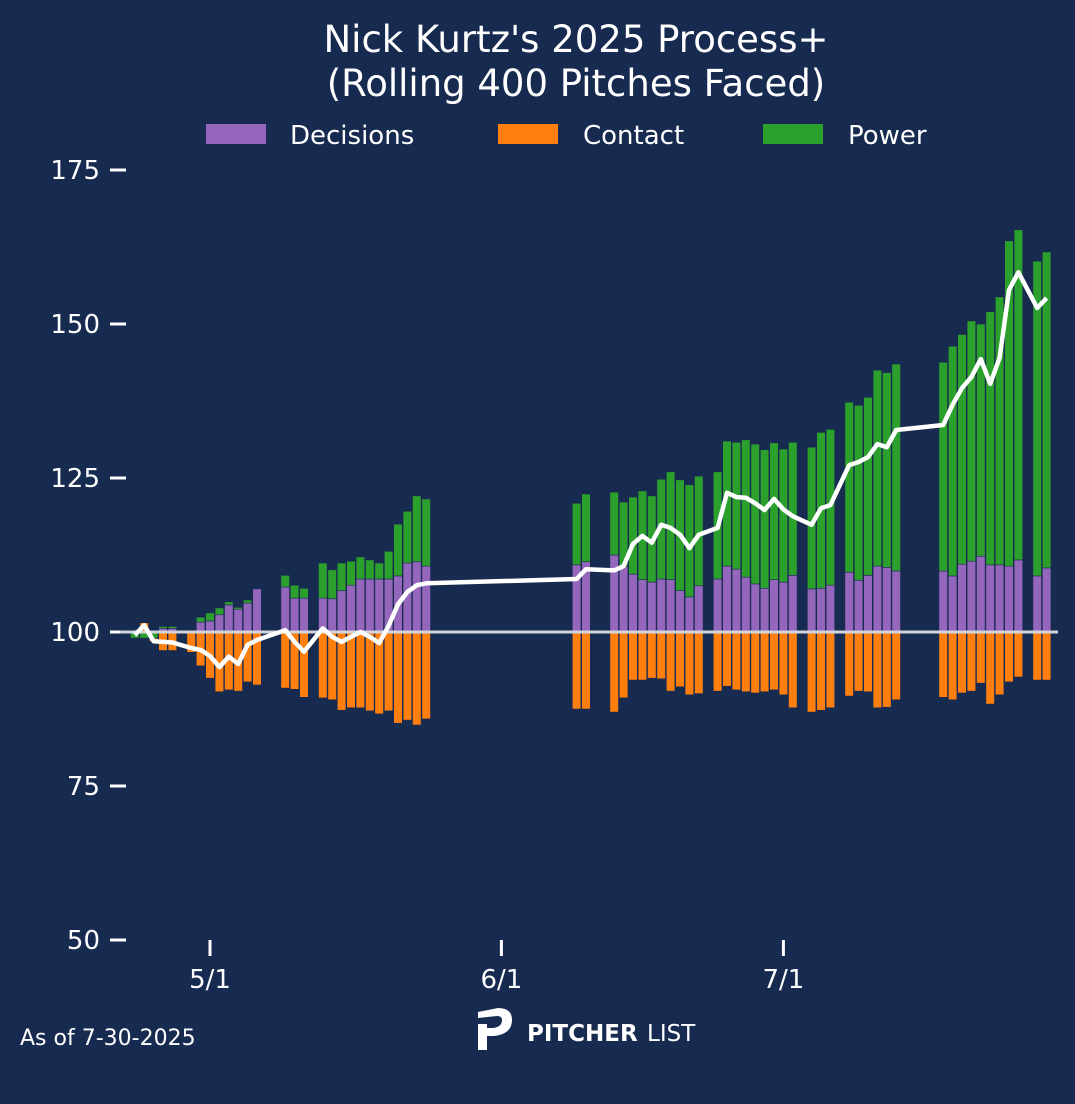  I want to click on y-tick-label: 50, so click(83, 941).